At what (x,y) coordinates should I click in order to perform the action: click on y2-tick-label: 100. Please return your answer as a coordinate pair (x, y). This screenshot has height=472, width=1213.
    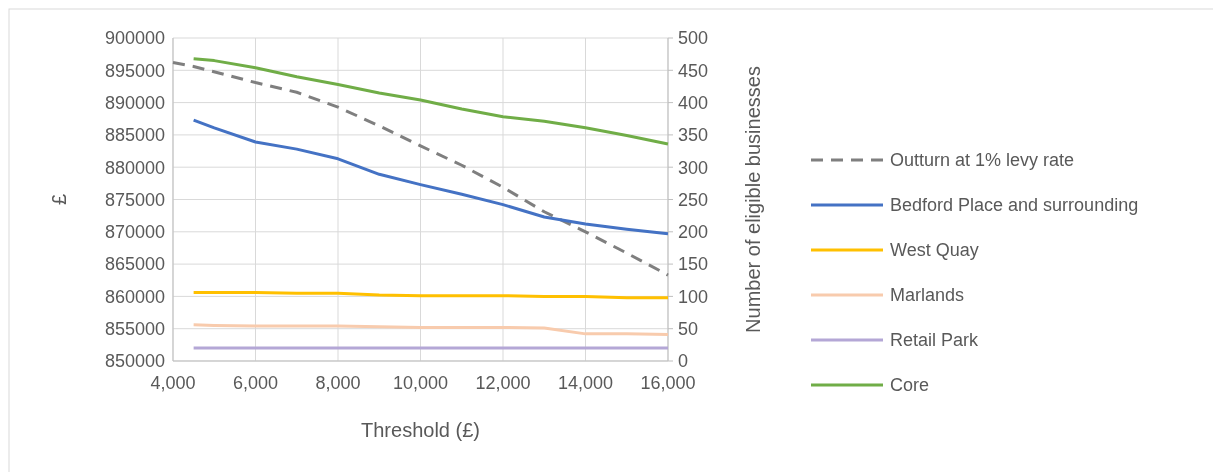
    Looking at the image, I should click on (693, 296).